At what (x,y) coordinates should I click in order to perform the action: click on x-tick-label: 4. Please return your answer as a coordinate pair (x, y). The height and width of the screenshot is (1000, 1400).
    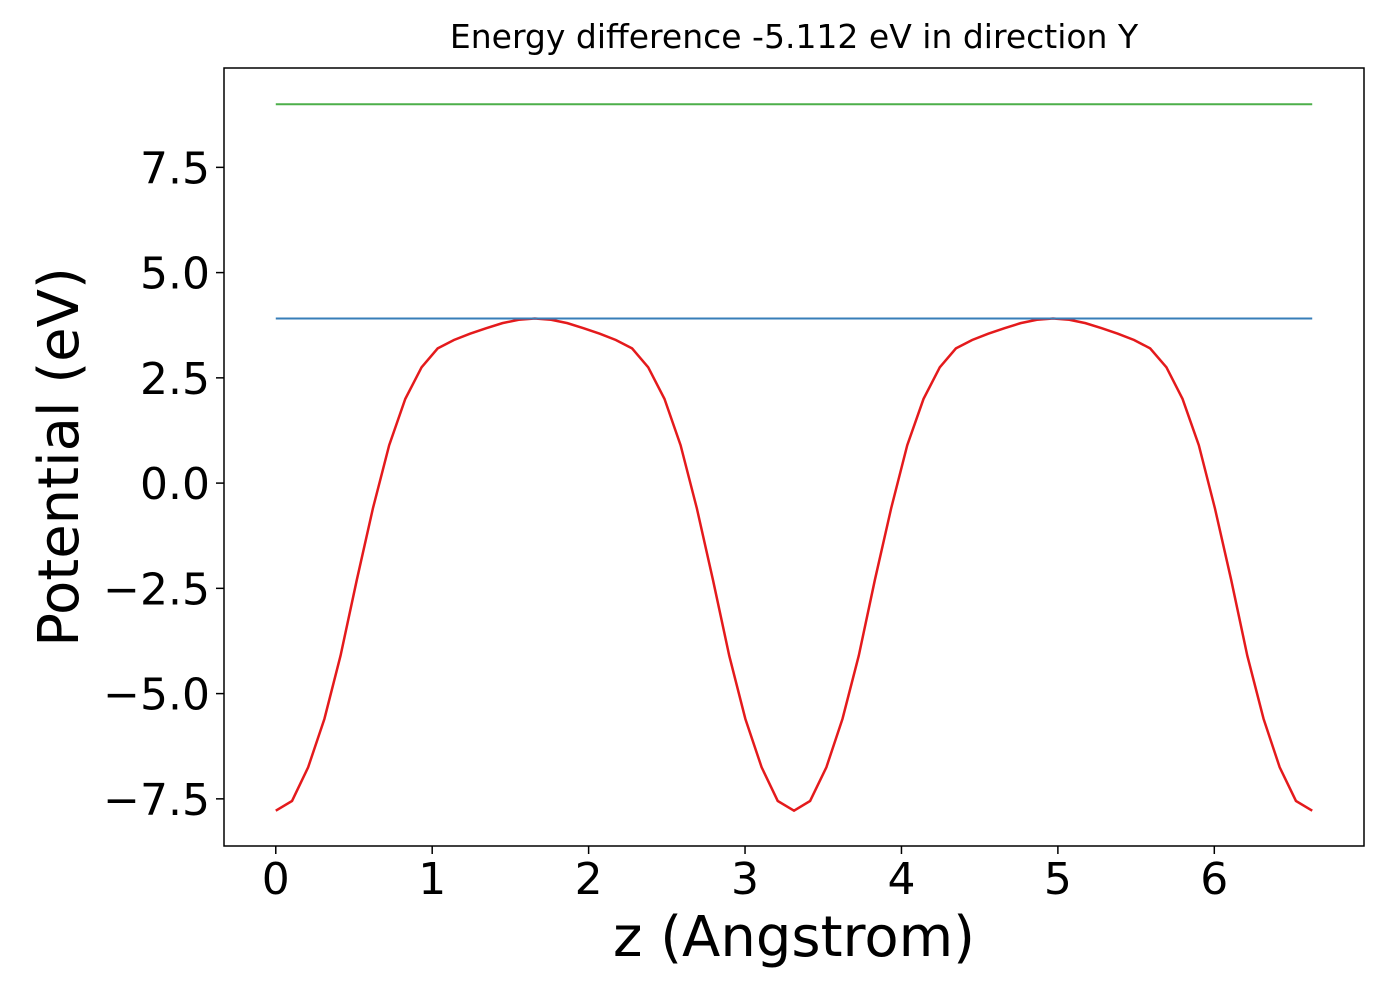
    Looking at the image, I should click on (901, 879).